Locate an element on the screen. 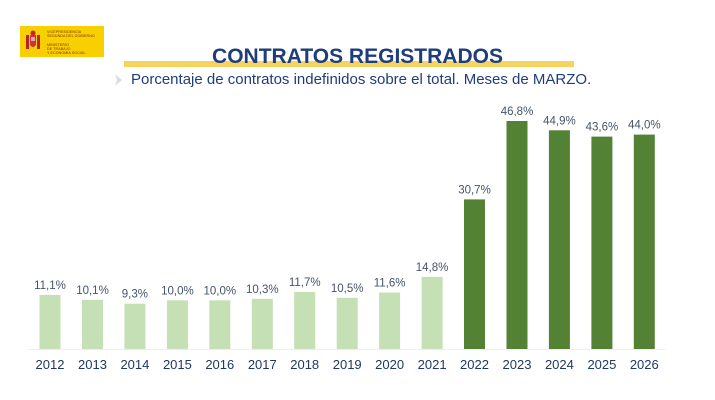 The width and height of the screenshot is (715, 400). data-label-2022: 30,7% is located at coordinates (474, 190).